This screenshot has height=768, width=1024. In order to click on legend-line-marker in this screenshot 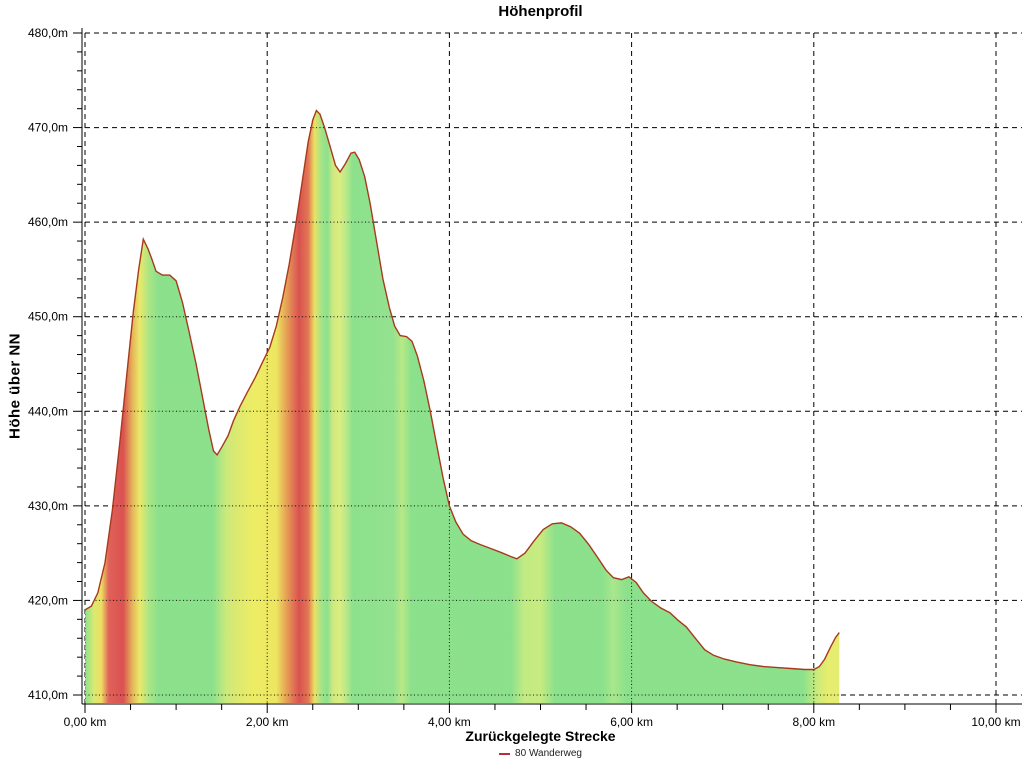, I will do `click(505, 753)`.